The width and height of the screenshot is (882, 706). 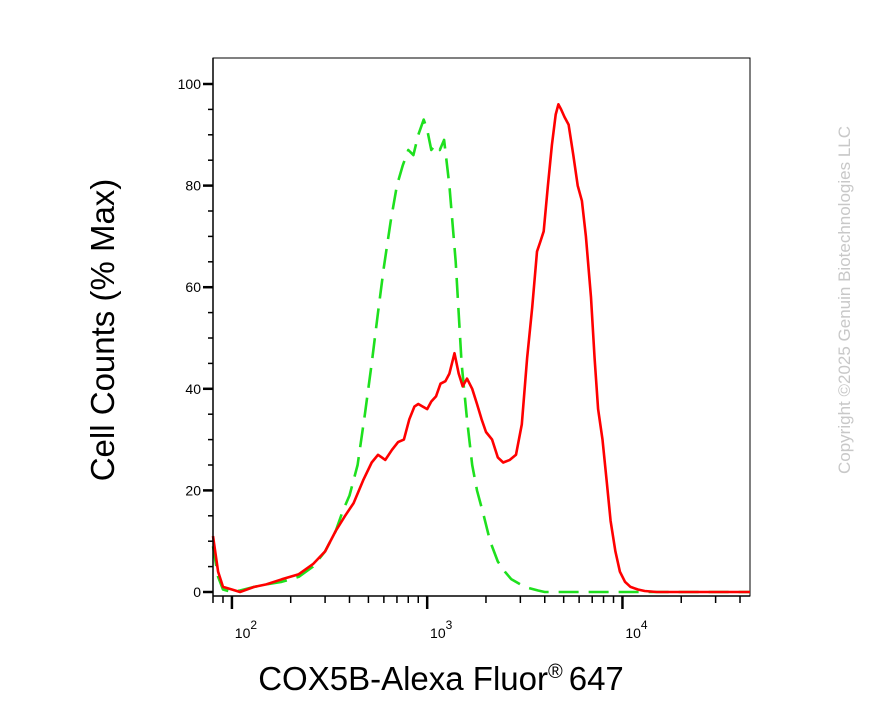 I want to click on y-axis-title: Cell Counts (% Max), so click(x=102, y=330).